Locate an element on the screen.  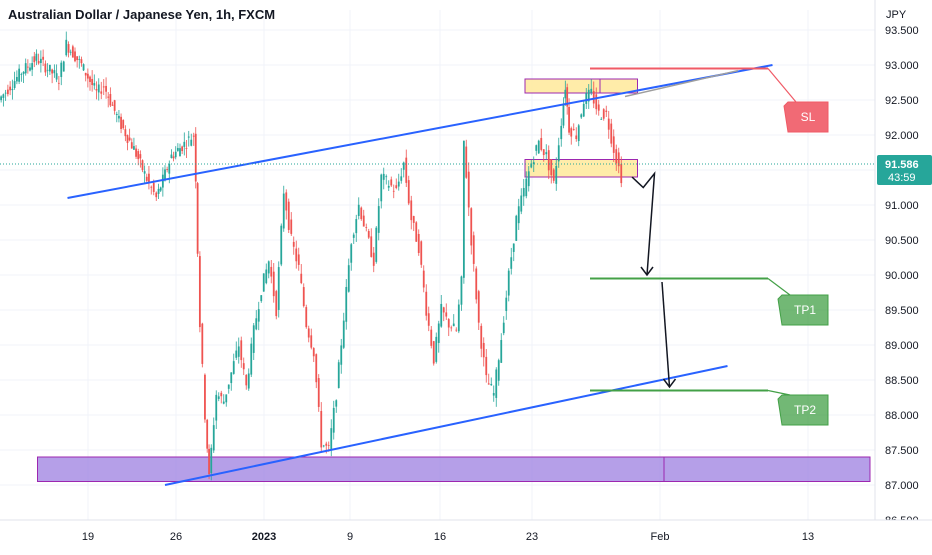
price-tick-label: 90.000 is located at coordinates (902, 276).